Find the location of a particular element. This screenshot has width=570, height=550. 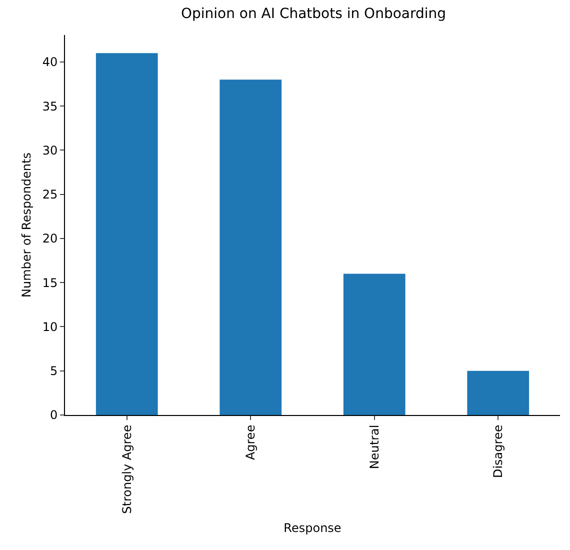

x-axis-title: Response is located at coordinates (313, 527).